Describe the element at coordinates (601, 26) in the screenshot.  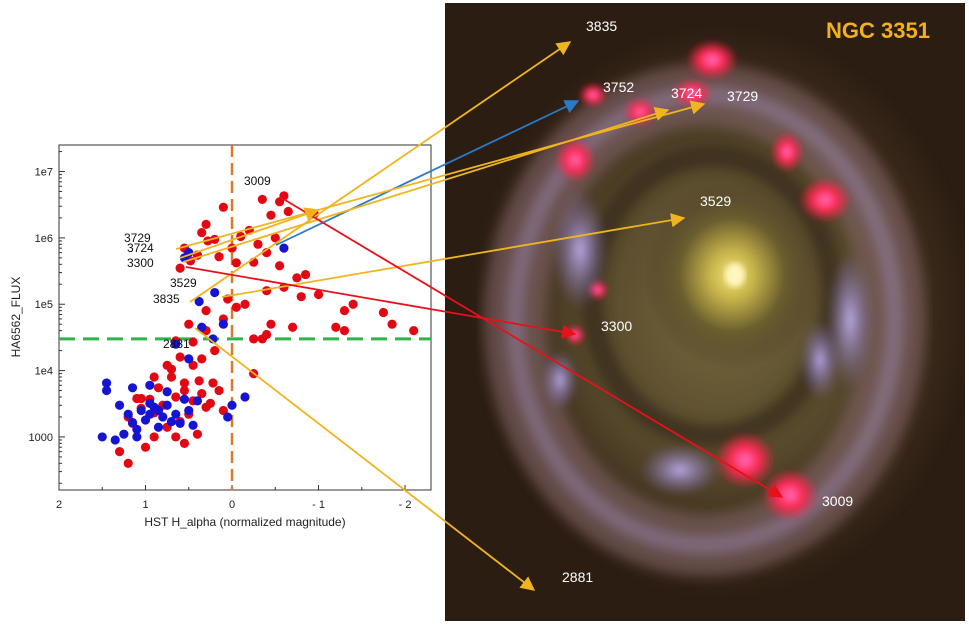
I see `image-label-3835: 3835` at that location.